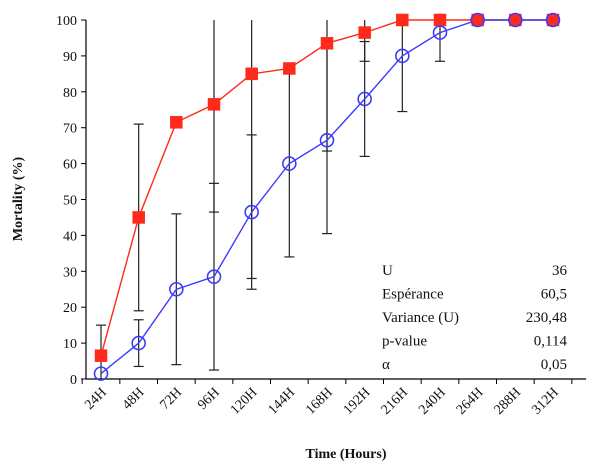 Image resolution: width=608 pixels, height=465 pixels. I want to click on x-tick-label: 96H, so click(209, 399).